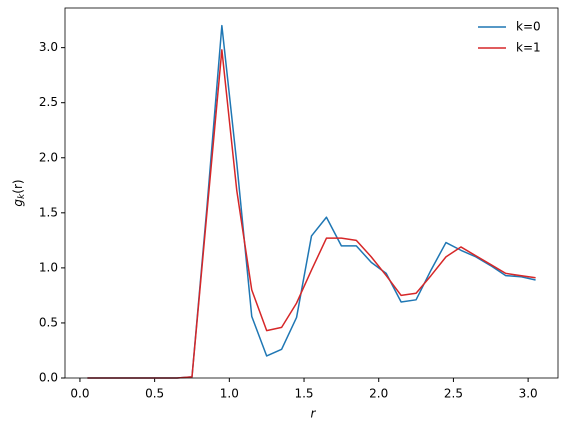 The height and width of the screenshot is (432, 571). I want to click on y-axis-label-tail: (r), so click(18, 186).